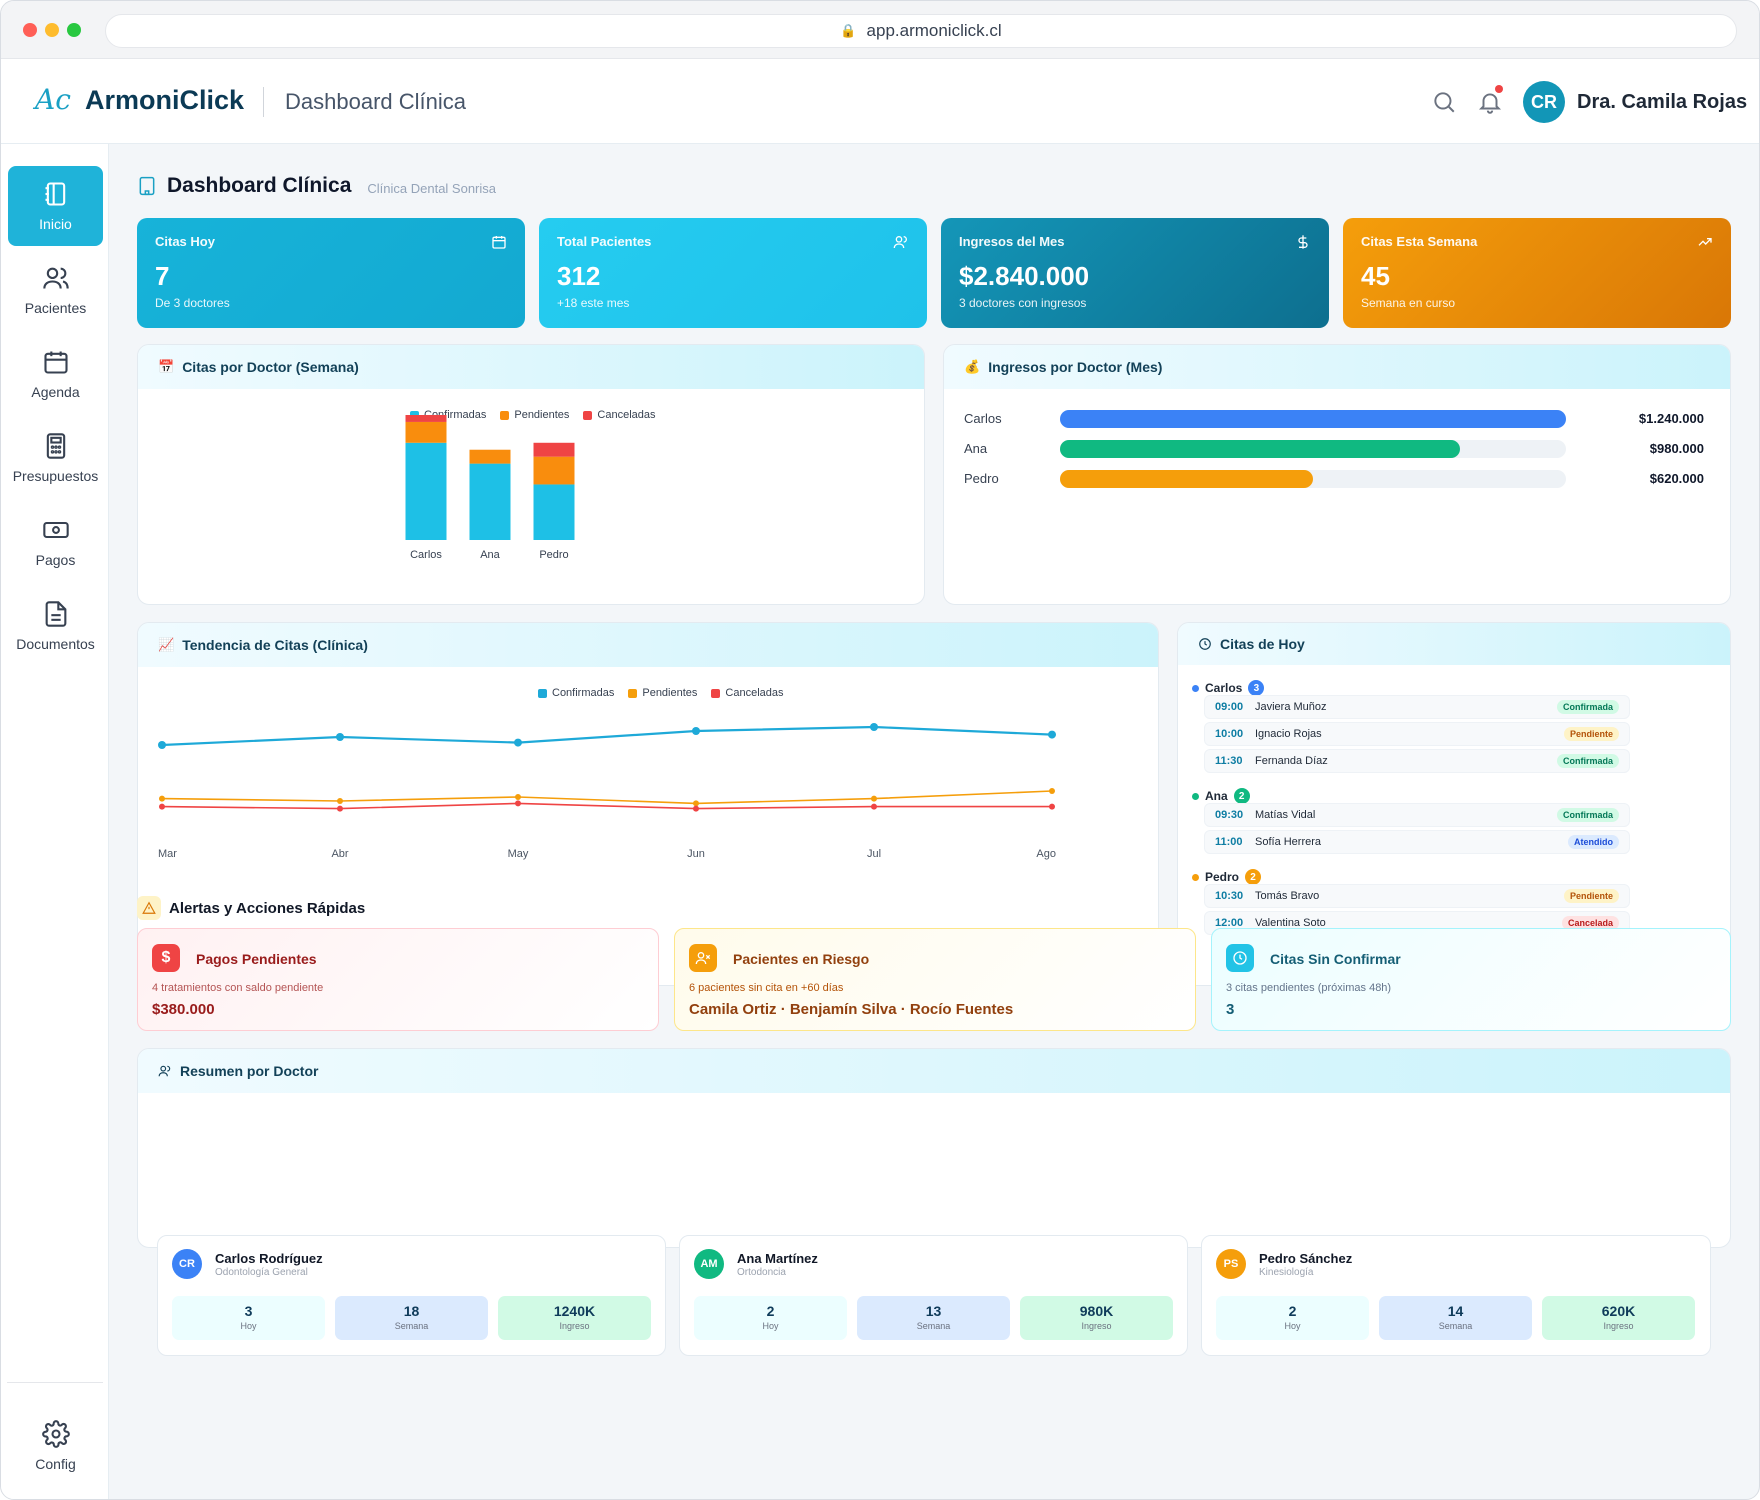 The height and width of the screenshot is (1500, 1760). I want to click on address-bar: 🔒 app.armoniclick.cl, so click(921, 31).